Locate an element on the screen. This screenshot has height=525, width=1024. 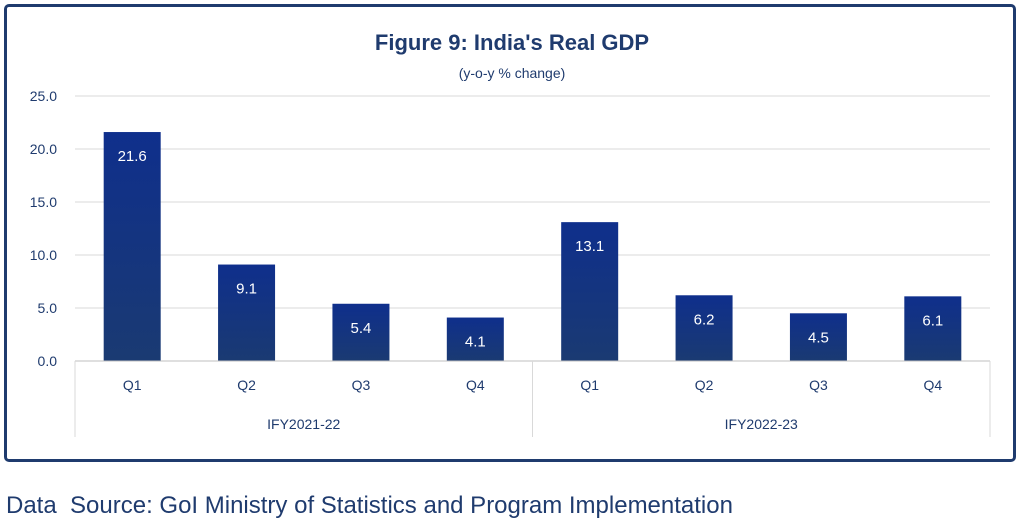
data-label: 13.1 is located at coordinates (589, 246).